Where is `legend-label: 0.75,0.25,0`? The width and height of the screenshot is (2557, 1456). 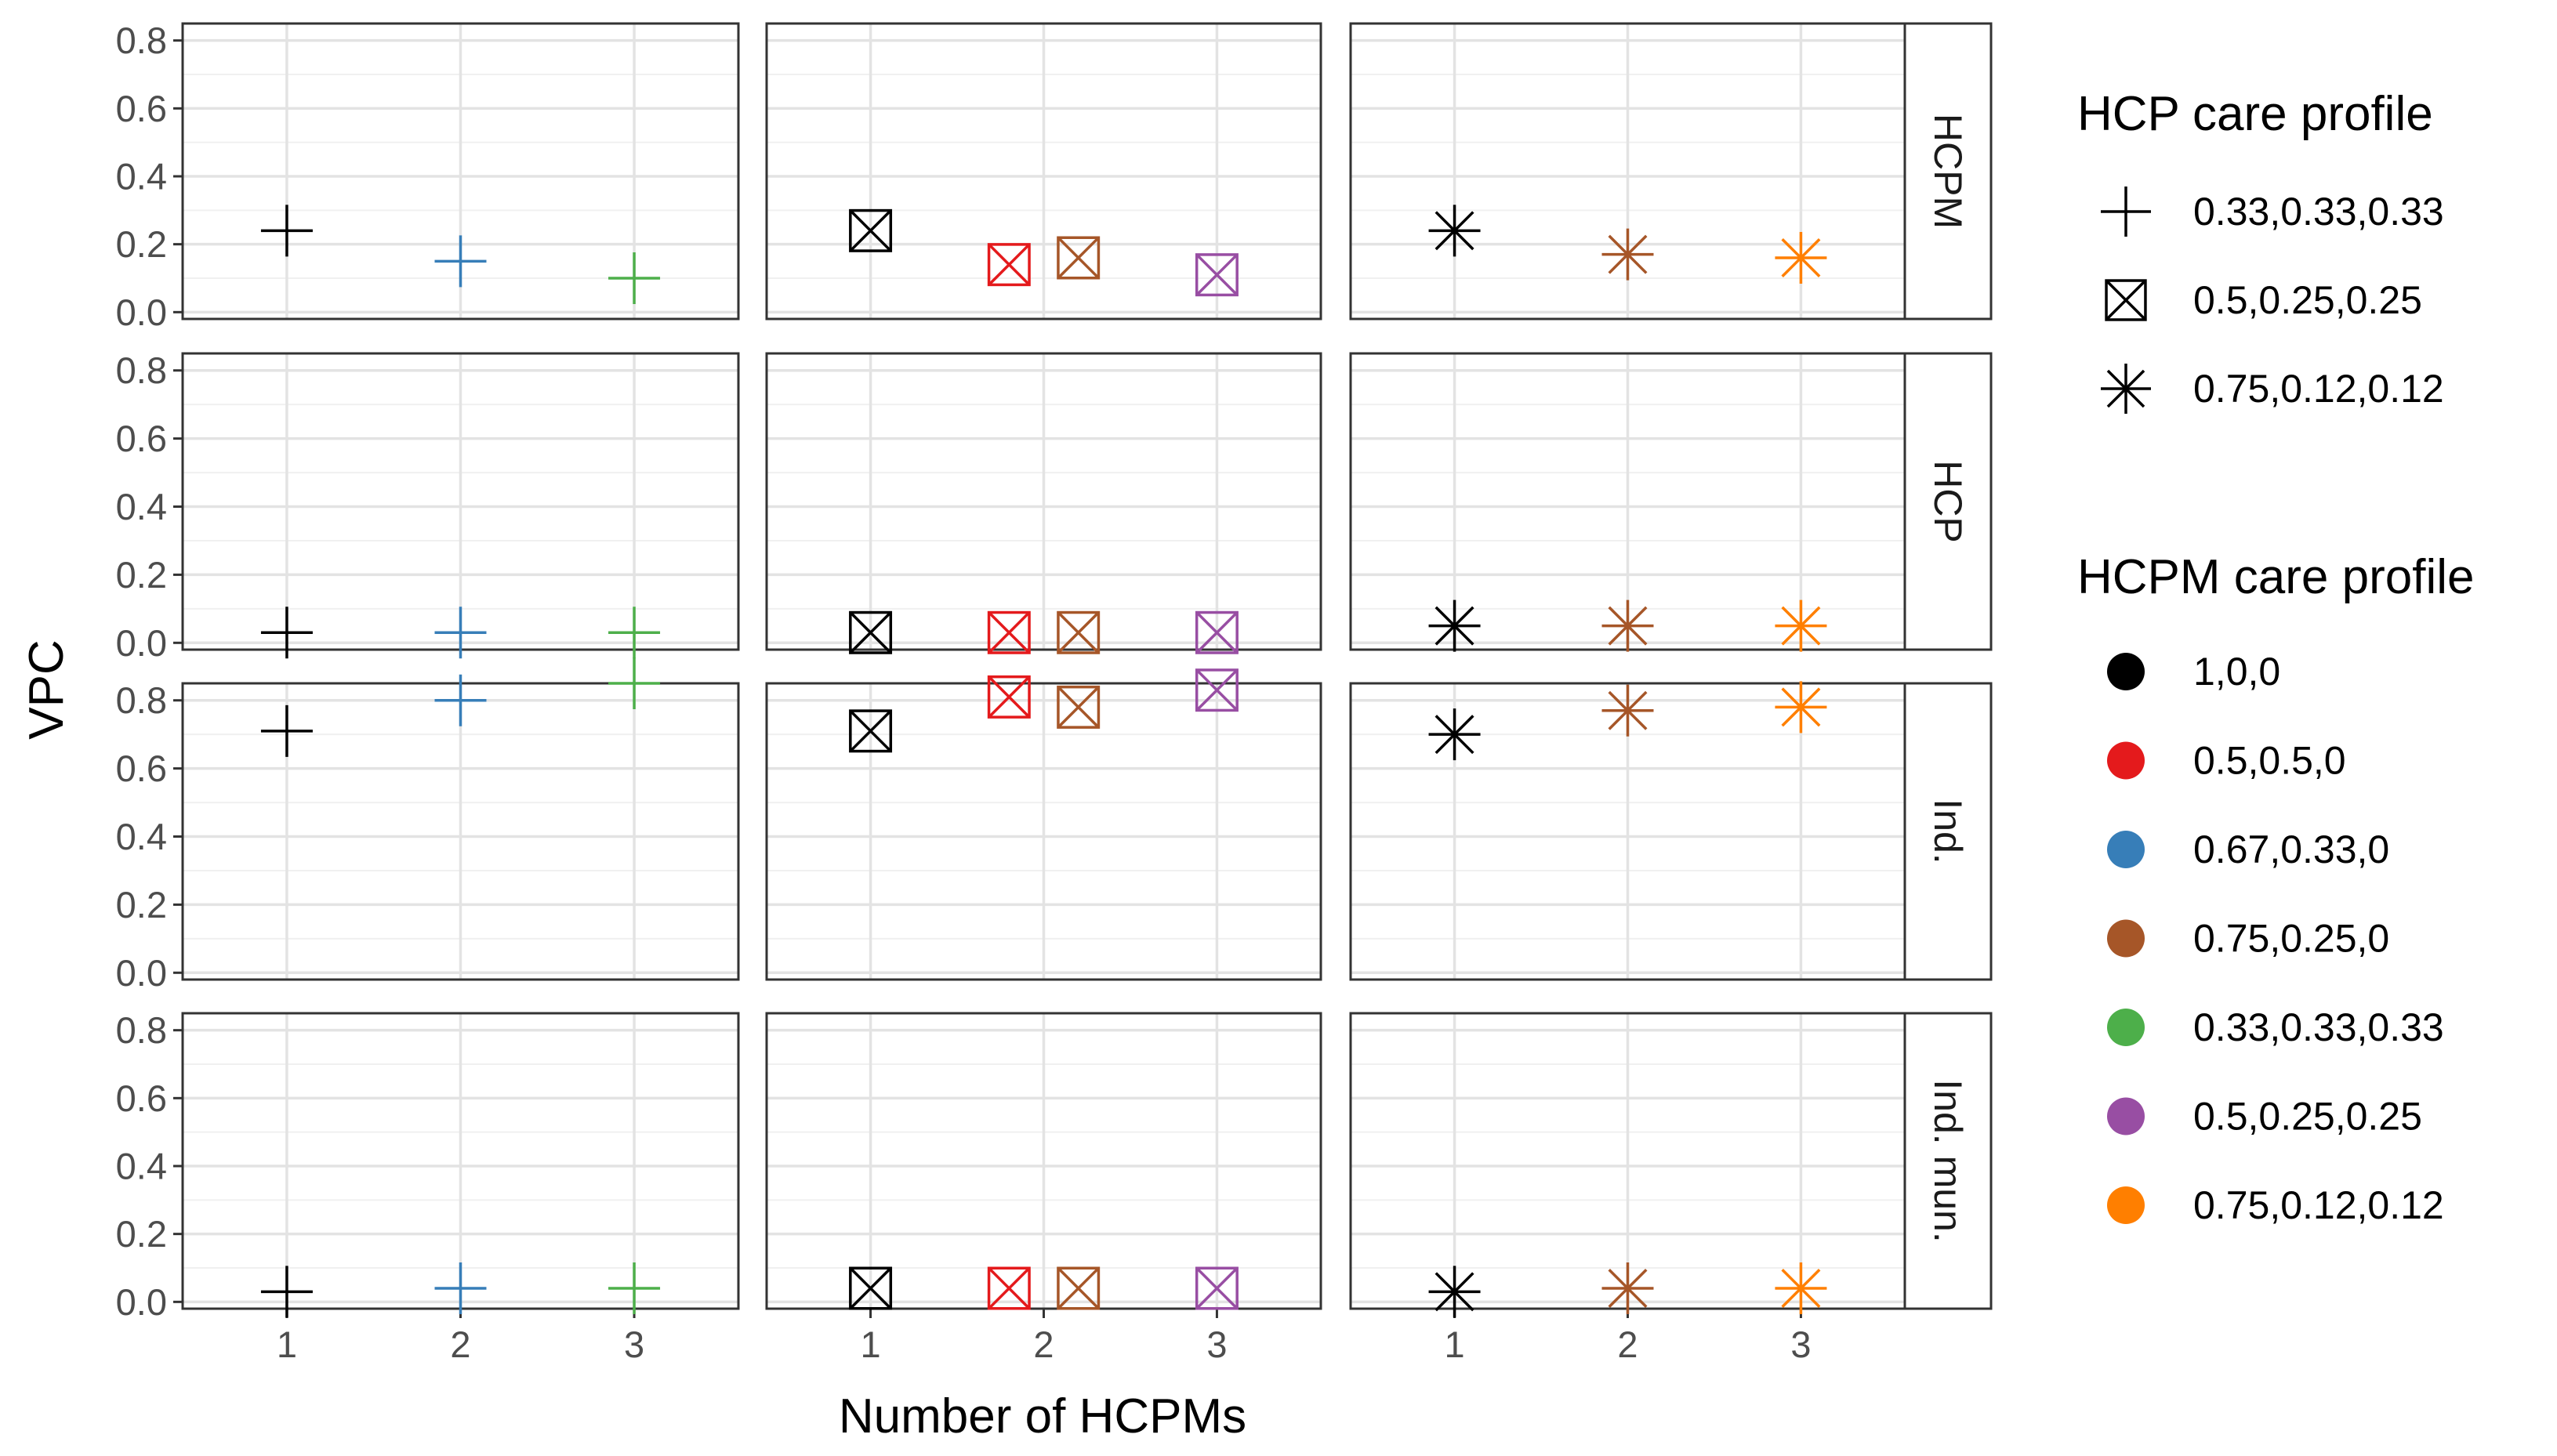 legend-label: 0.75,0.25,0 is located at coordinates (2291, 939).